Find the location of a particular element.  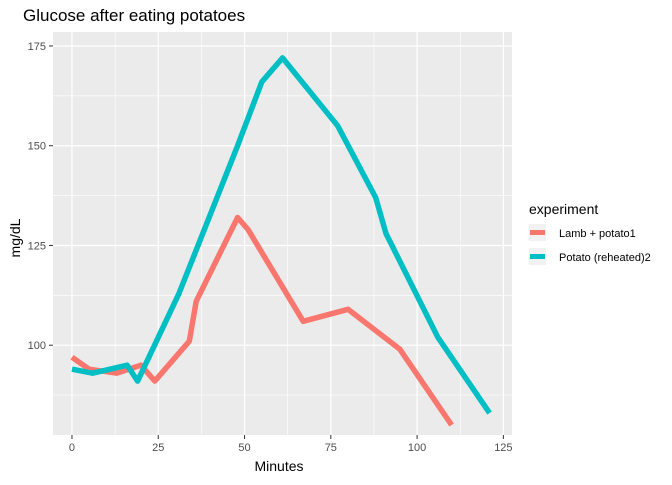

x-tick-label: 0 is located at coordinates (72, 448).